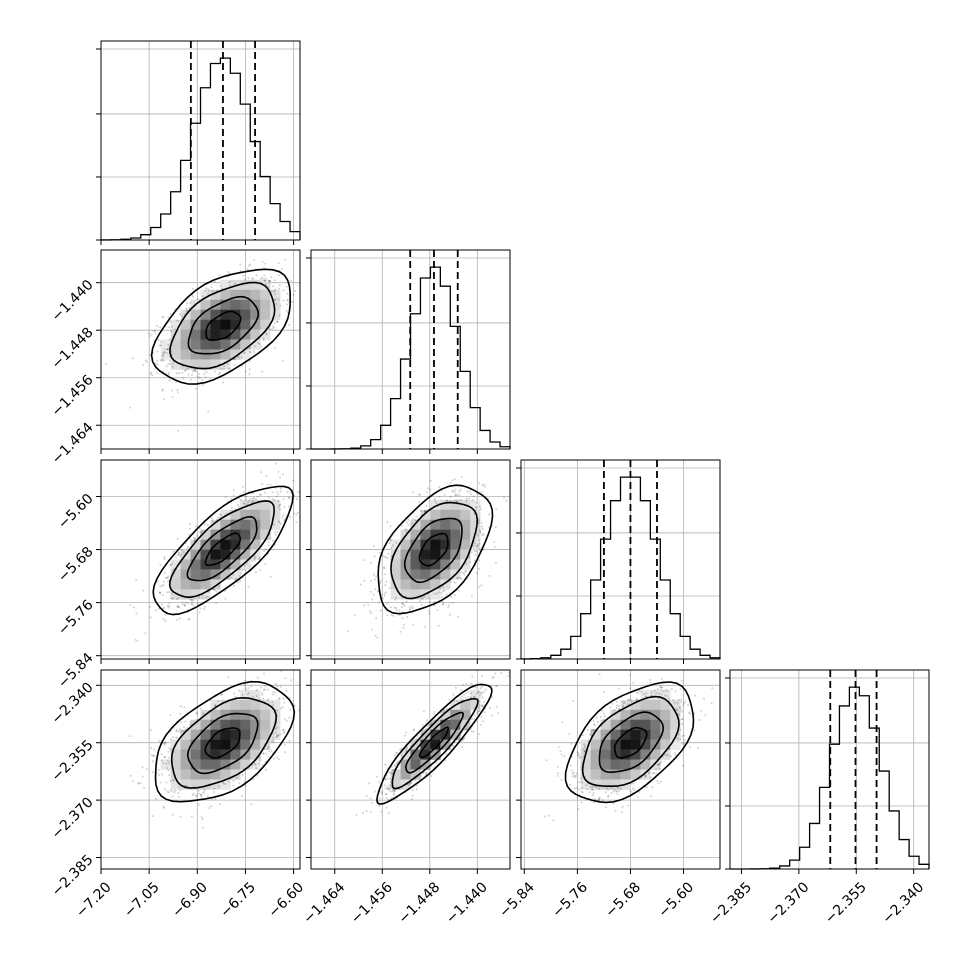 The image size is (970, 970). What do you see at coordinates (517, 900) in the screenshot?
I see `x-tick-label: −5.84` at bounding box center [517, 900].